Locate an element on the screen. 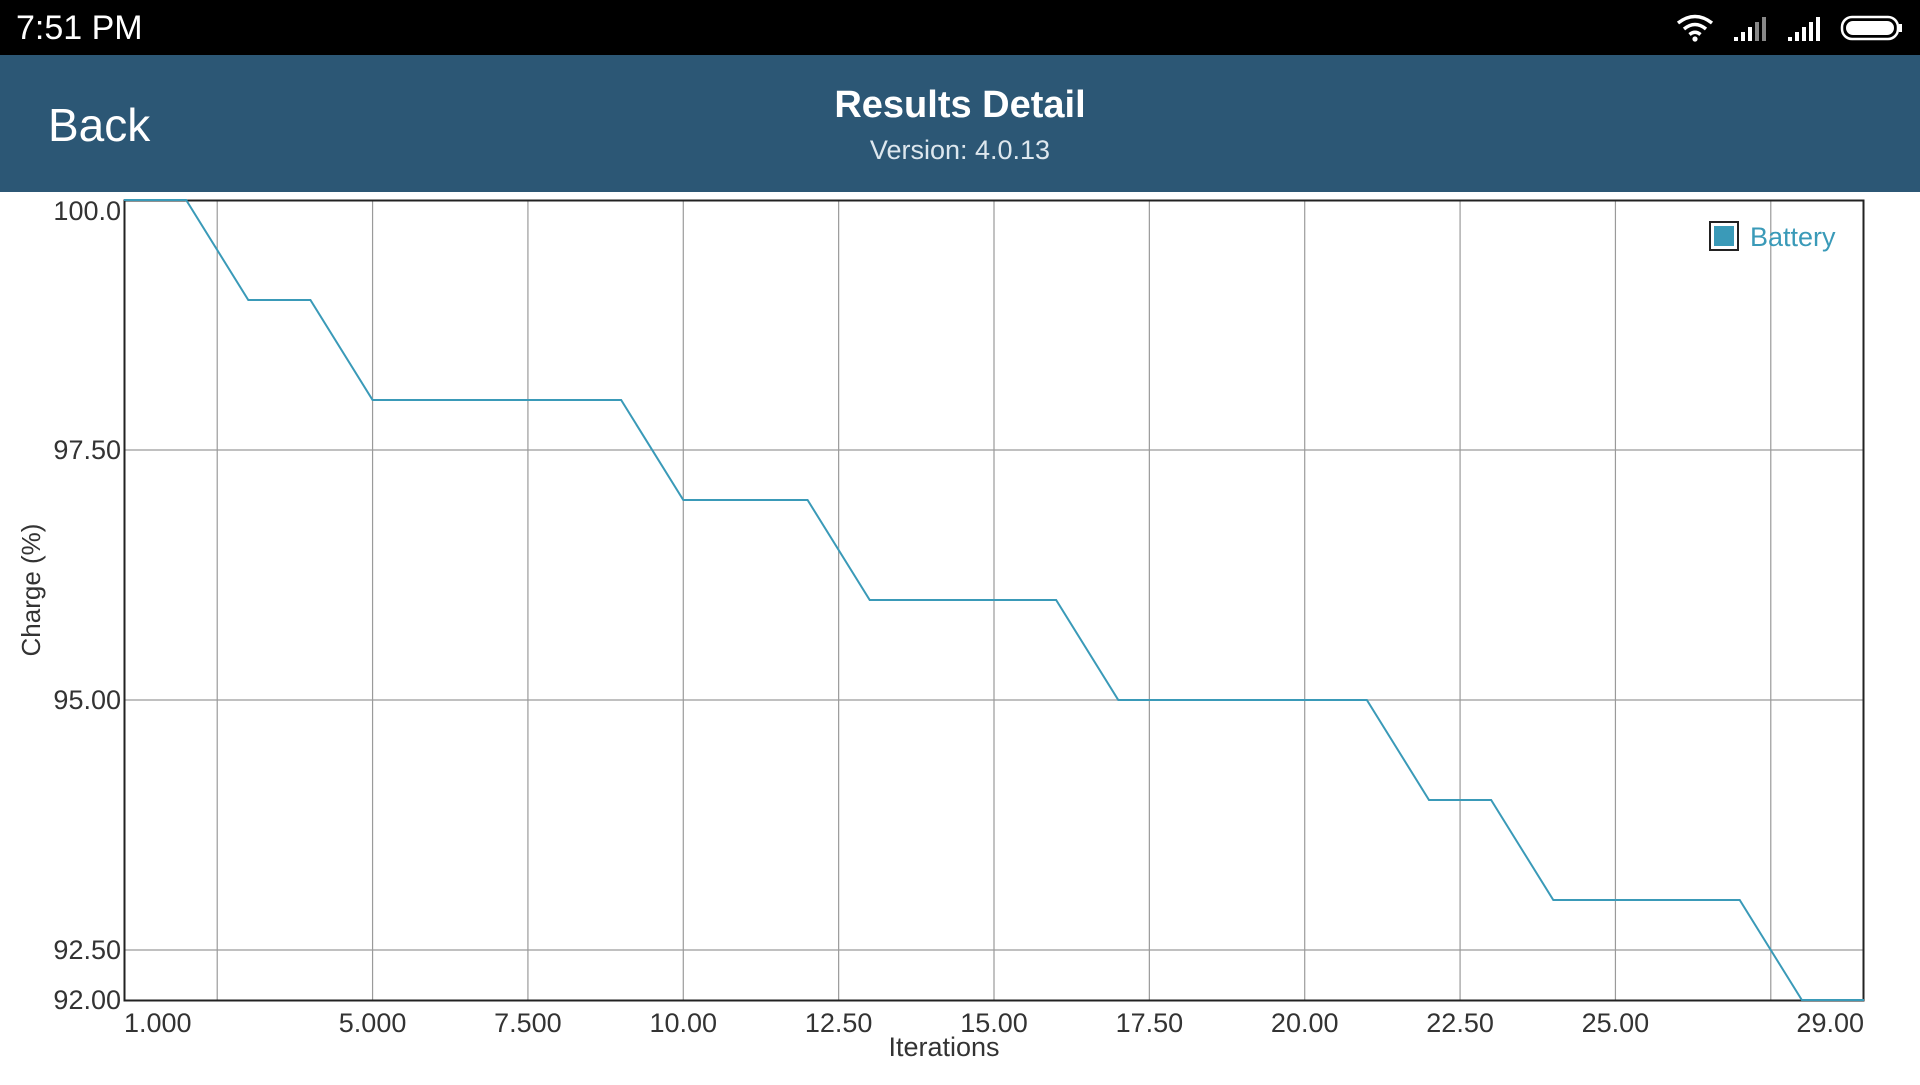 This screenshot has width=1920, height=1085. signal-sim2-icon is located at coordinates (1804, 29).